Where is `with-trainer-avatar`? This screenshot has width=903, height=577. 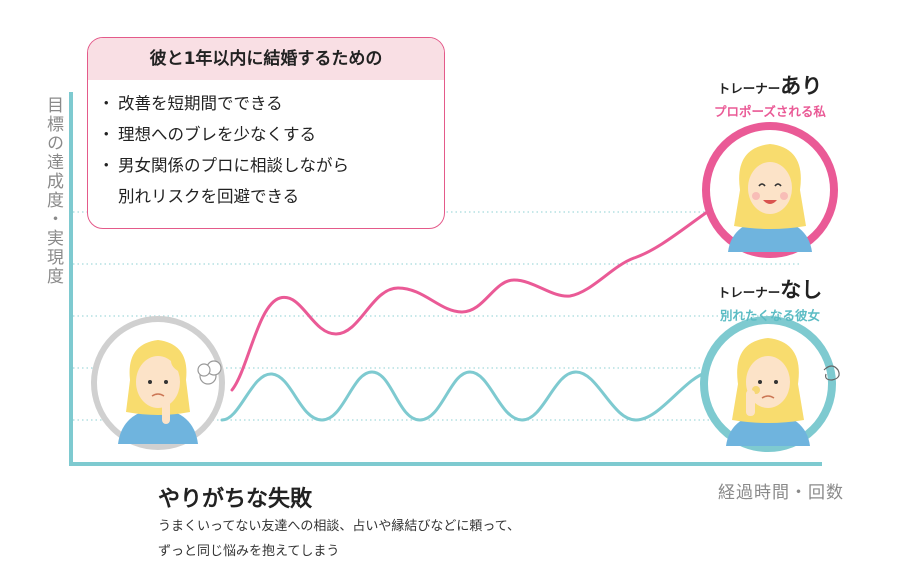
with-trainer-avatar is located at coordinates (770, 190).